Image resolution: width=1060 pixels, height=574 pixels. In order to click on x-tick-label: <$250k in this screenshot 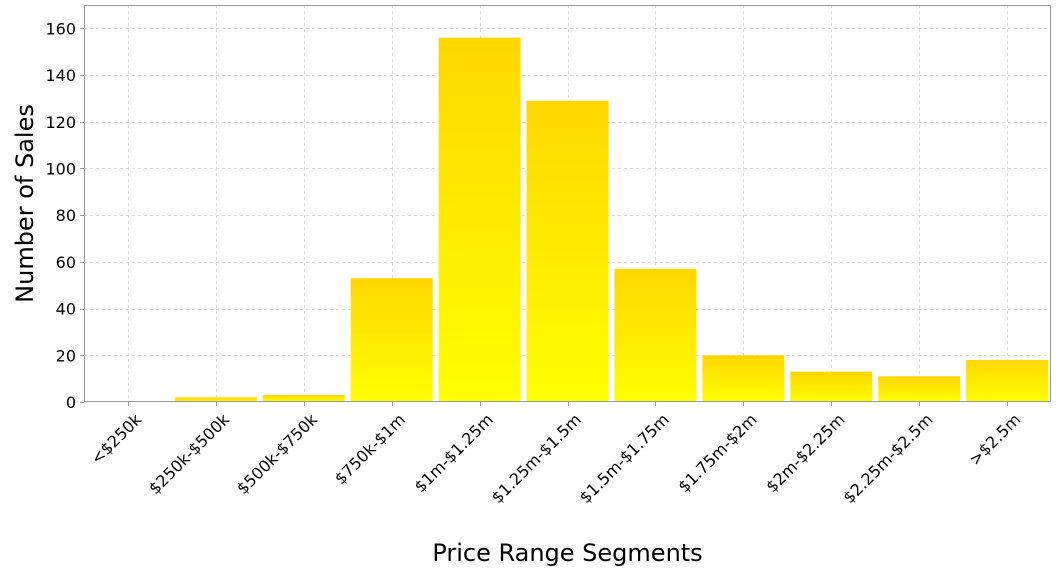, I will do `click(116, 438)`.